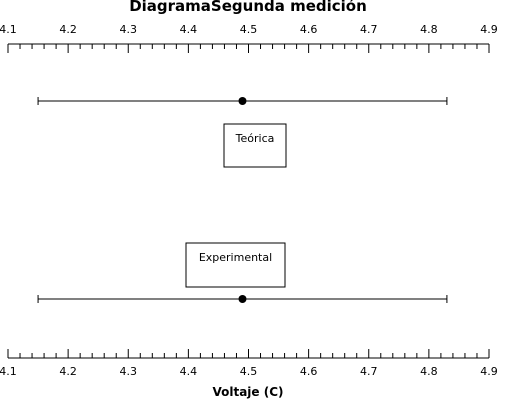 This screenshot has width=509, height=418. I want to click on bottom-tick-label: 4.2, so click(68, 371).